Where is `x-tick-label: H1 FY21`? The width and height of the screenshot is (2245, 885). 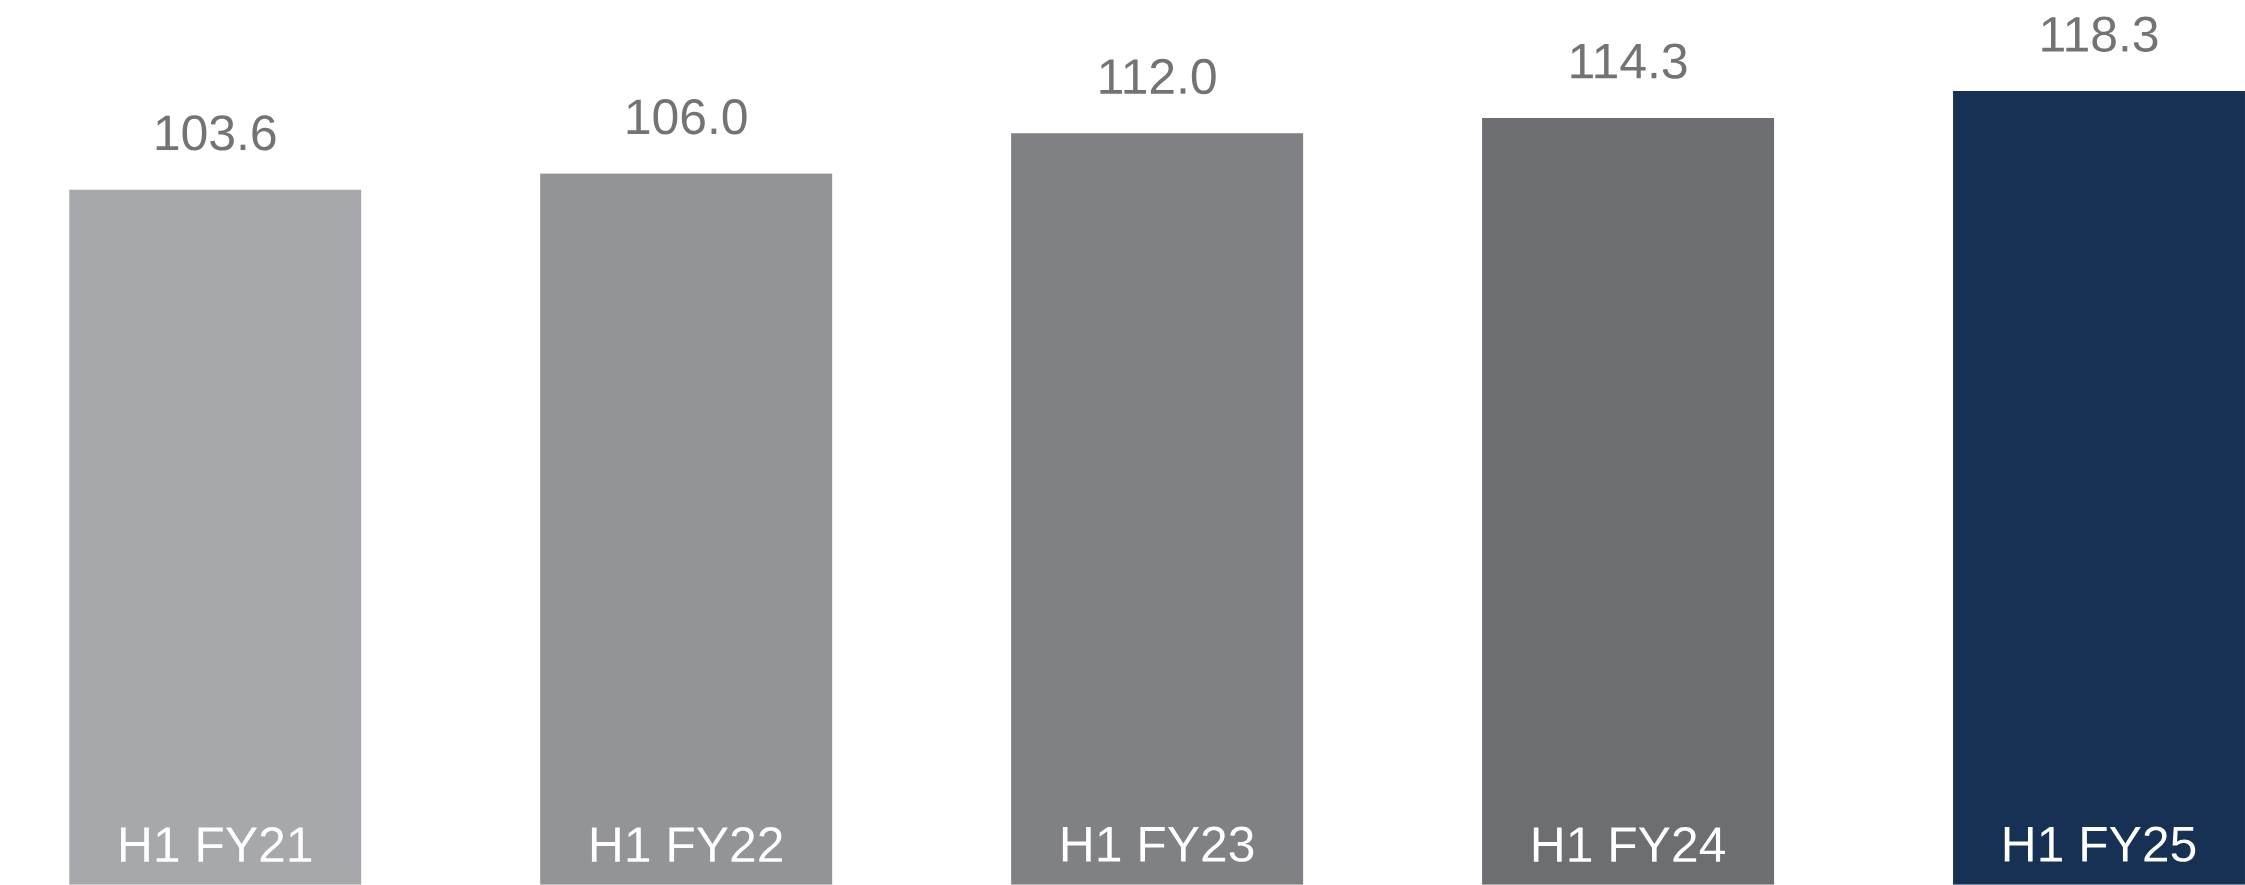
x-tick-label: H1 FY21 is located at coordinates (216, 845).